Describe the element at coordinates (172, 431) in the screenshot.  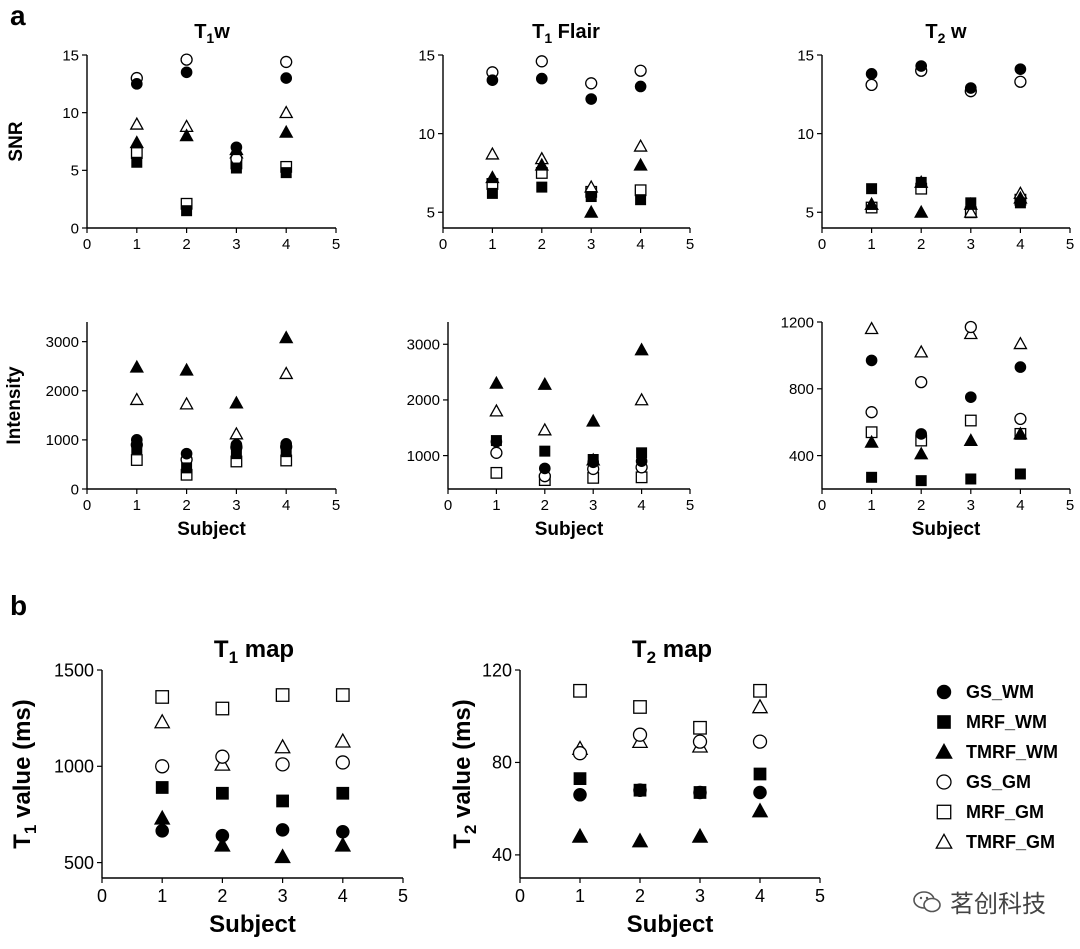
I see `chart-int_t1w: 0 1 2 3 4 5 0 1000 2000 3000 Subject Intensity` at that location.